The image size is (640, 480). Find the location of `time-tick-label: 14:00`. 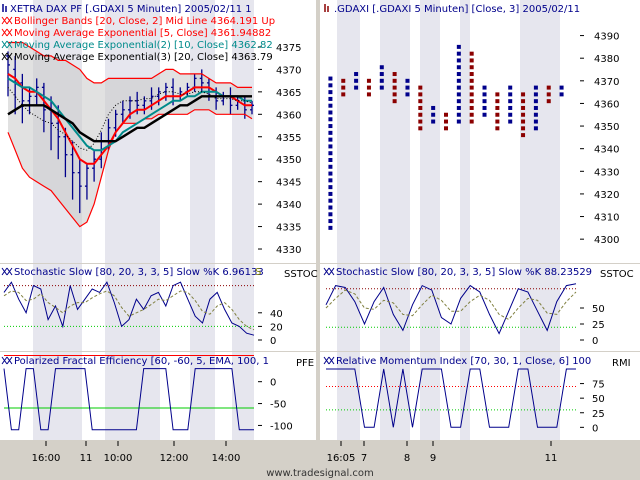

time-tick-label: 14:00 is located at coordinates (226, 458).